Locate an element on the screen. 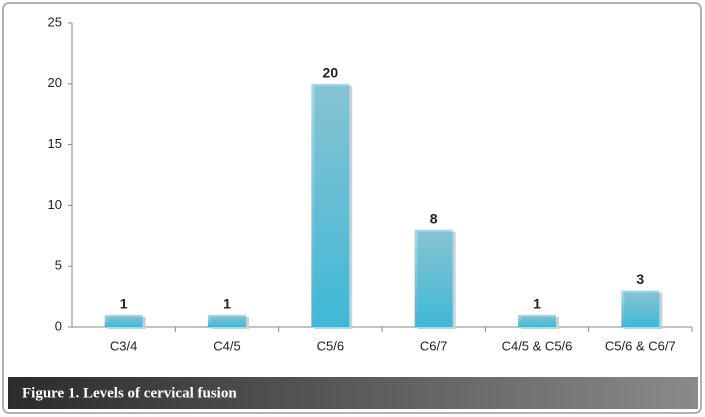 Image resolution: width=705 pixels, height=417 pixels. y-tick-label: 5 is located at coordinates (58, 265).